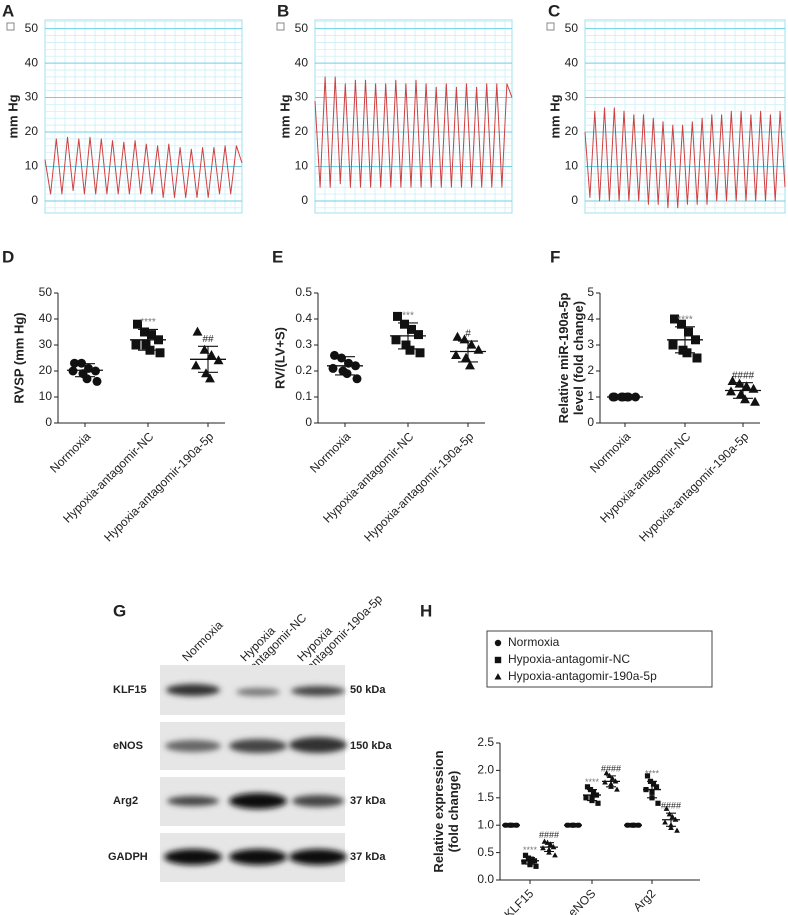  What do you see at coordinates (48, 422) in the screenshot?
I see `y-tick-label: 0` at bounding box center [48, 422].